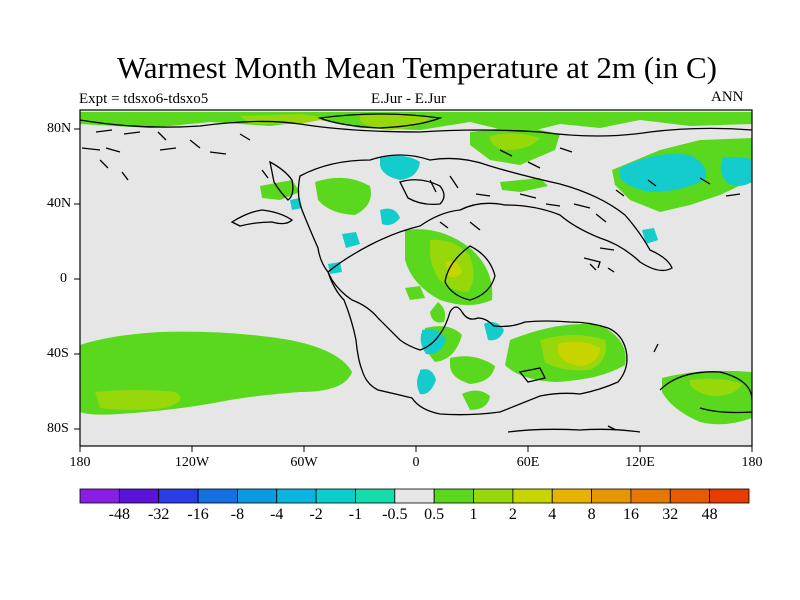 Image resolution: width=800 pixels, height=600 pixels. I want to click on colorbar-label: 48, so click(709, 514).